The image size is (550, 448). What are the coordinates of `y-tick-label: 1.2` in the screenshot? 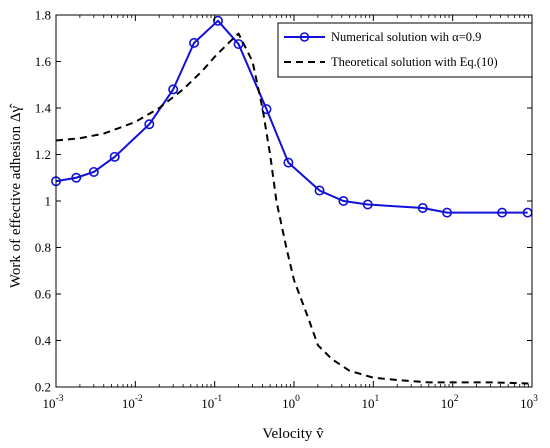 It's located at (43, 154).